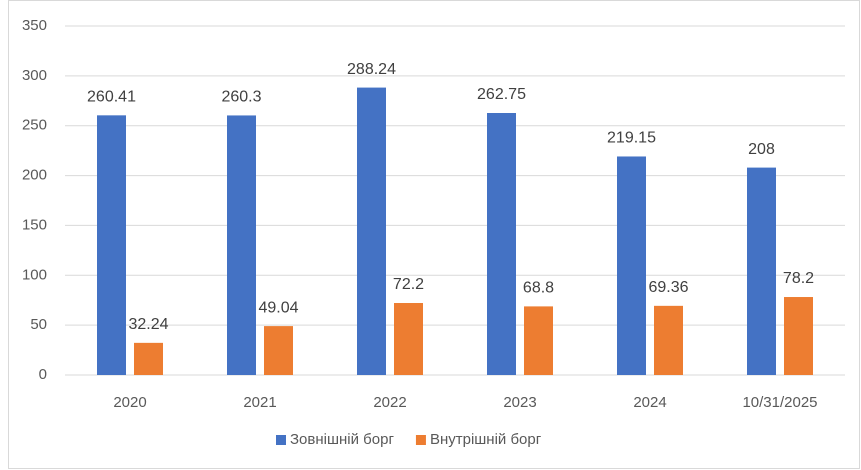 Image resolution: width=861 pixels, height=470 pixels. Describe the element at coordinates (798, 278) in the screenshot. I see `data-label: 78.2` at that location.